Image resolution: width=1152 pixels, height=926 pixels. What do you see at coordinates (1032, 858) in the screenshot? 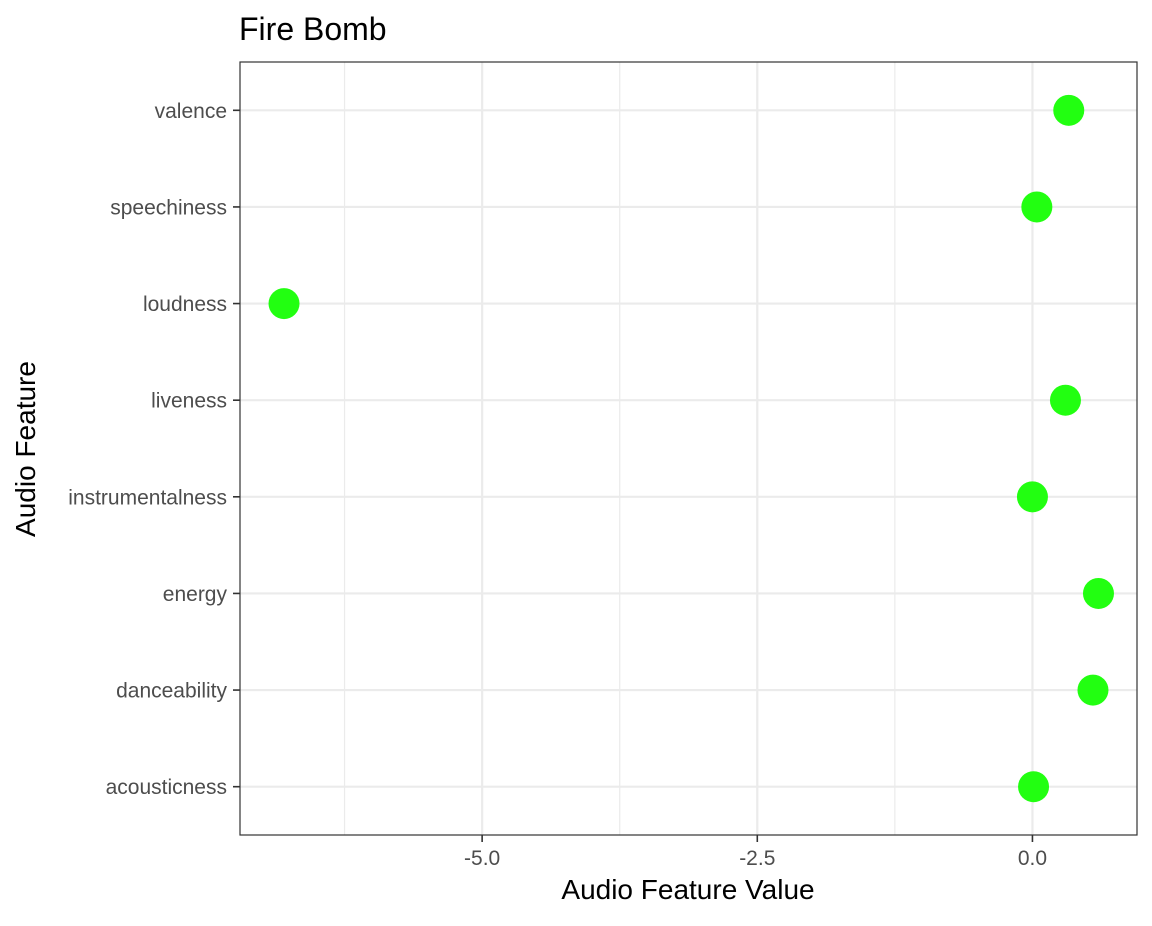
I see `x-tick-label-2: 0.0` at bounding box center [1032, 858].